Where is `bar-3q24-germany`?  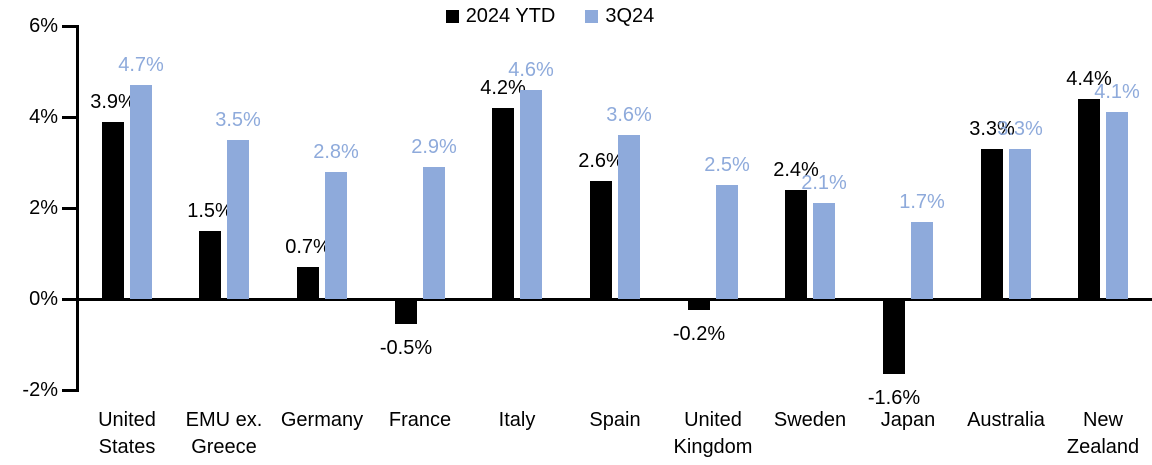
bar-3q24-germany is located at coordinates (336, 235).